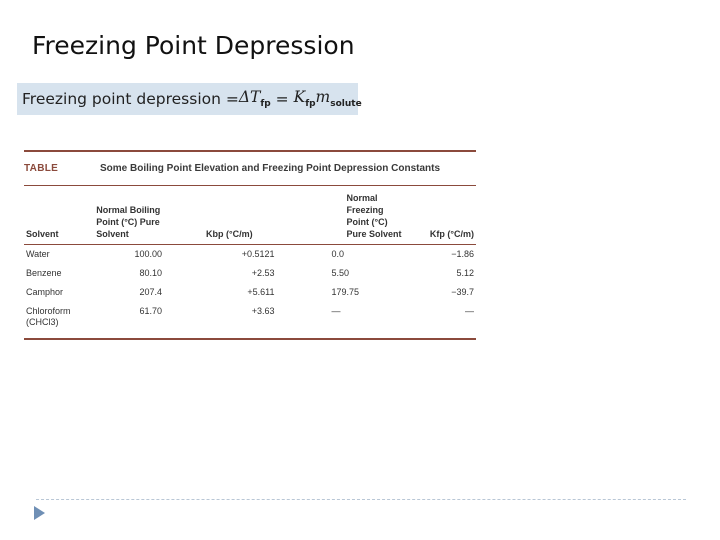 This screenshot has width=720, height=540. I want to click on table-tag: TABLE, so click(41, 168).